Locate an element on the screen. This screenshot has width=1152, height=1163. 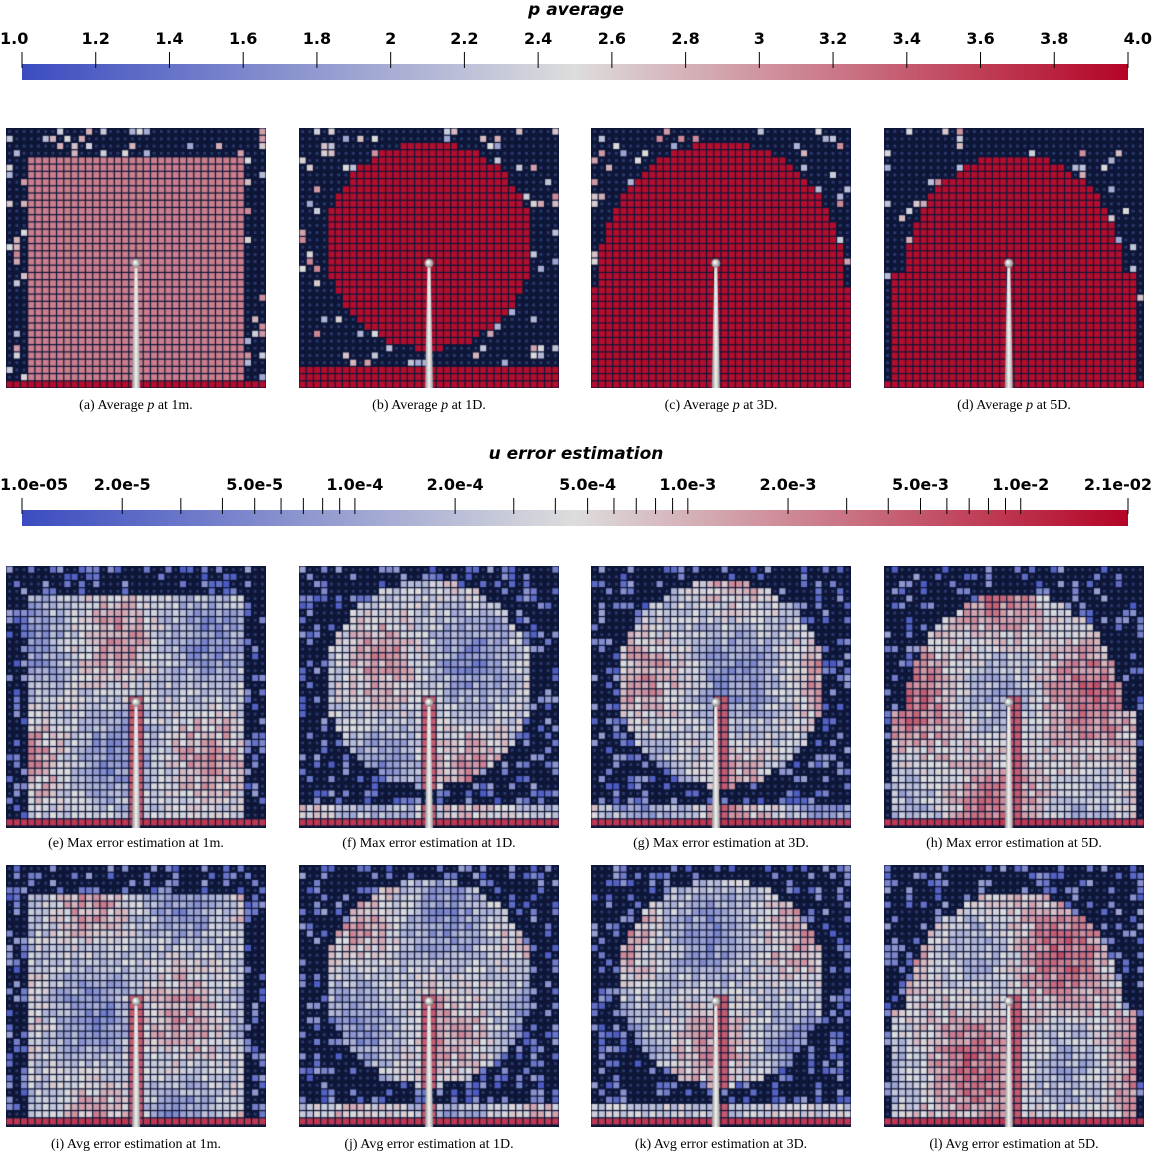
colorbar-tick-label: 3.4 is located at coordinates (907, 38).